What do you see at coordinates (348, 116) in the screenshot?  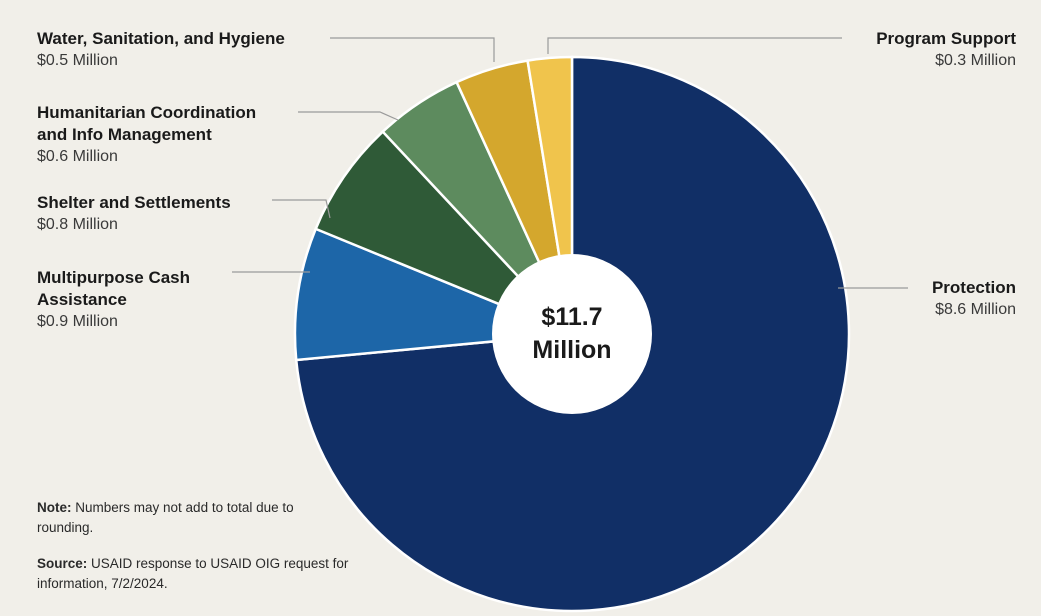 I see `leader-line-humanitarian-coordination` at bounding box center [348, 116].